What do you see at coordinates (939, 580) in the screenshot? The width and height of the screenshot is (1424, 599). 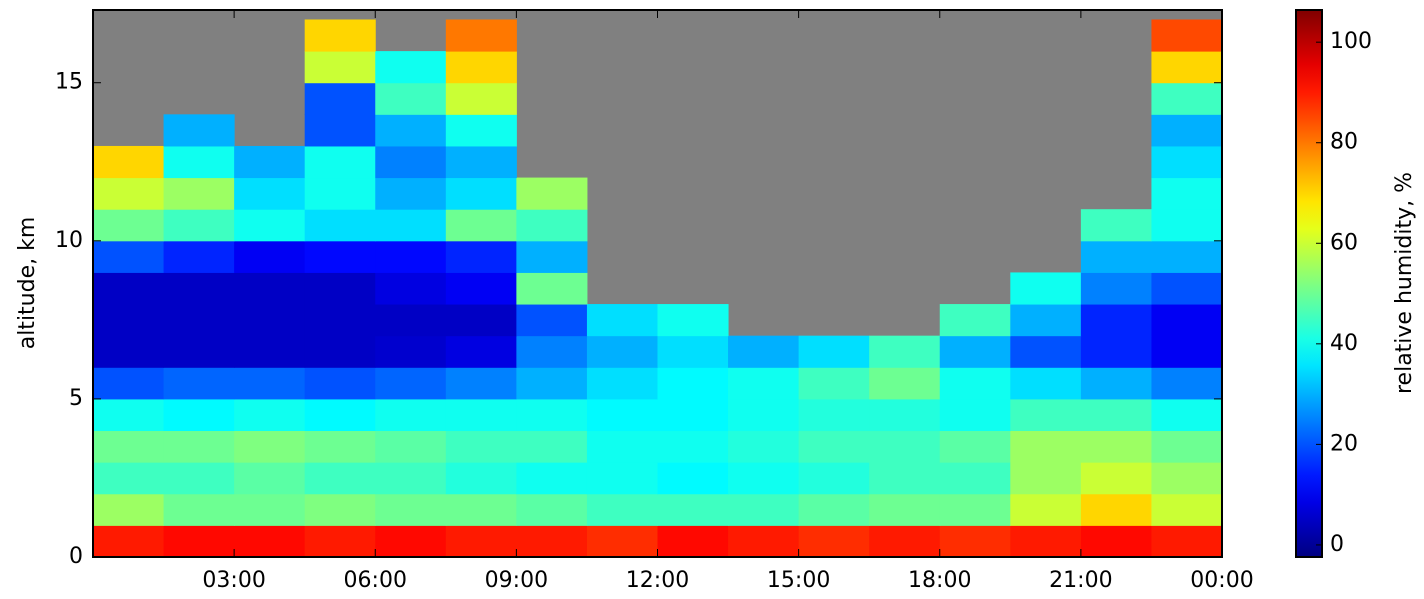 I see `x-tick-label: 18:00` at bounding box center [939, 580].